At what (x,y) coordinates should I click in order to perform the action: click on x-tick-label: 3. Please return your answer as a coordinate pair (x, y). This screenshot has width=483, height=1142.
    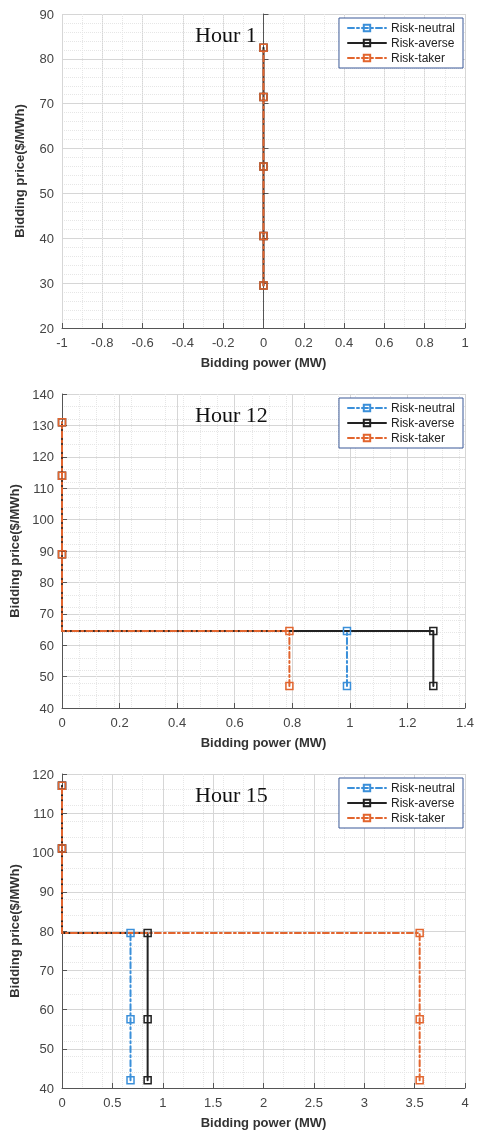
    Looking at the image, I should click on (364, 1102).